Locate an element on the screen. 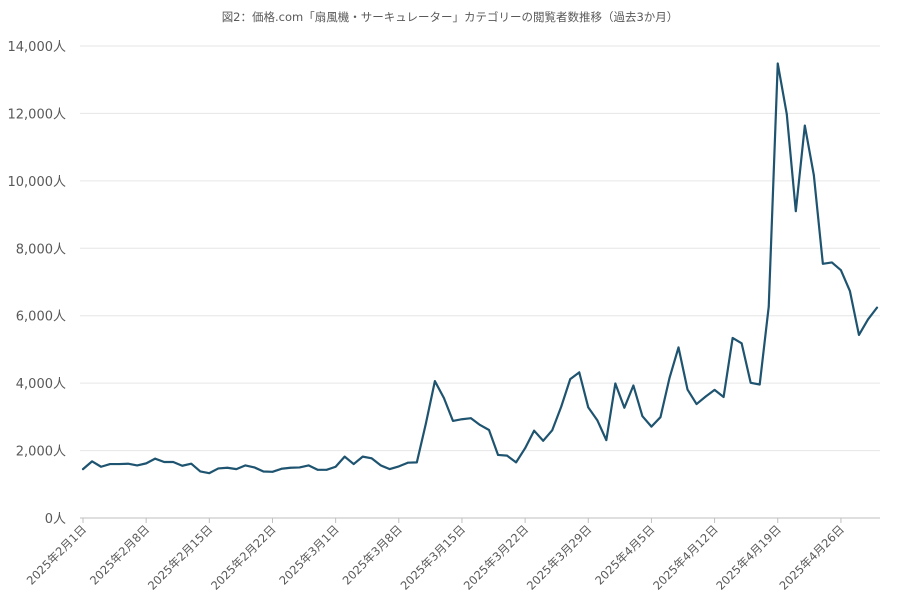 This screenshot has width=900, height=600. x-tick-label: 2025年3月29日 is located at coordinates (559, 557).